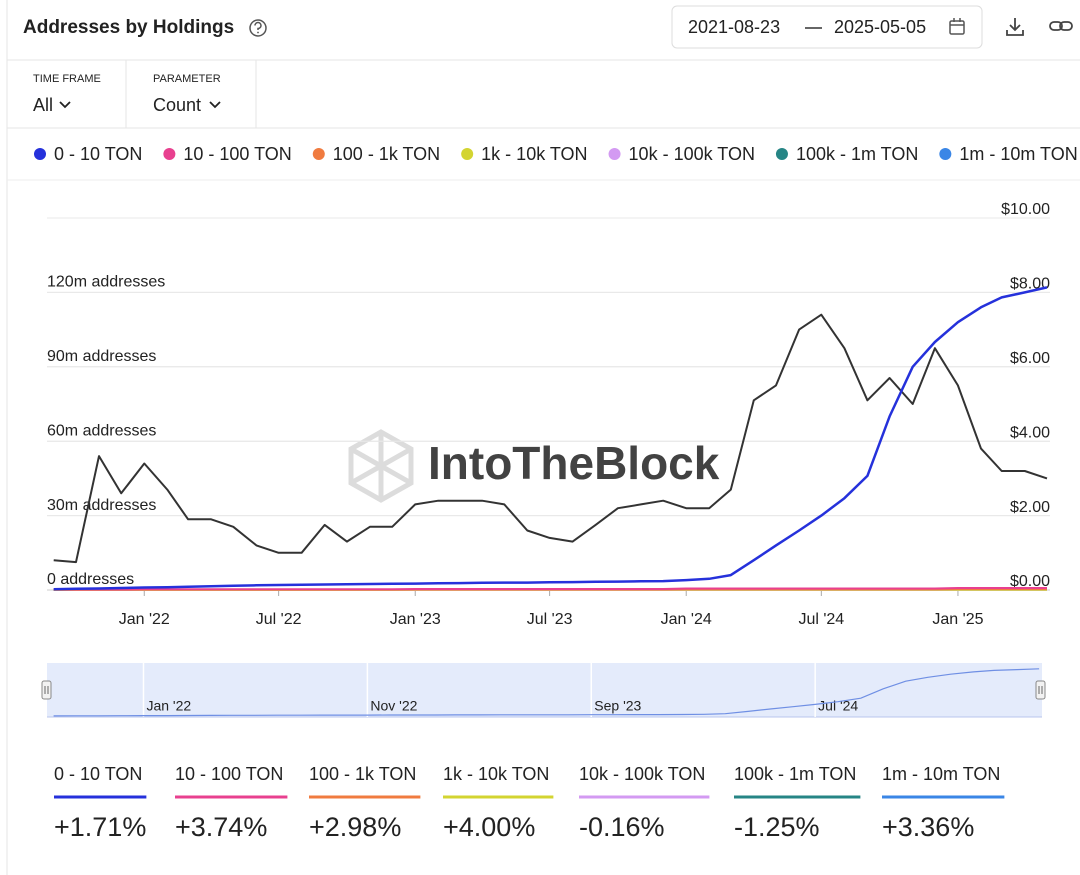 The height and width of the screenshot is (875, 1080). I want to click on summary-change: -0.16%, so click(622, 827).